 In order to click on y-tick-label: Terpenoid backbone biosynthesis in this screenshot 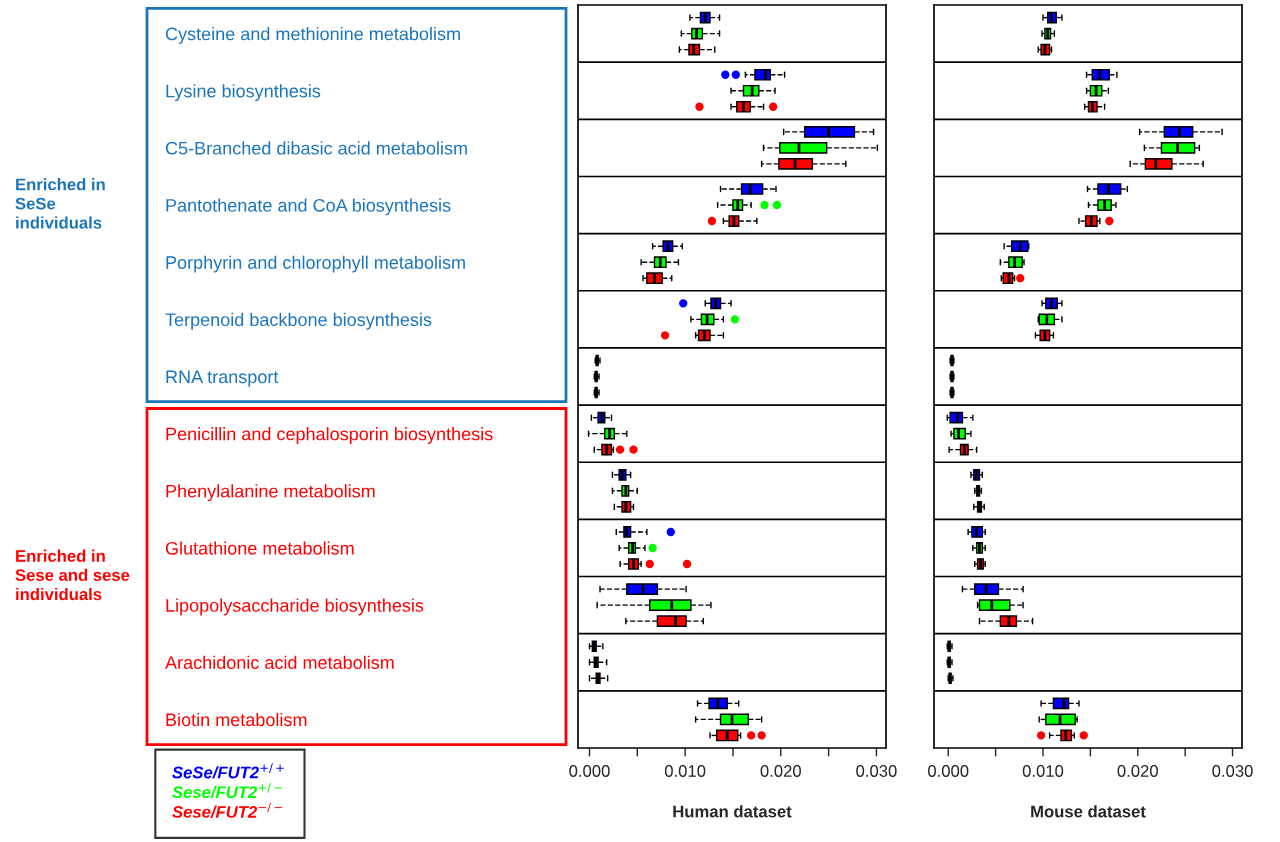, I will do `click(298, 321)`.